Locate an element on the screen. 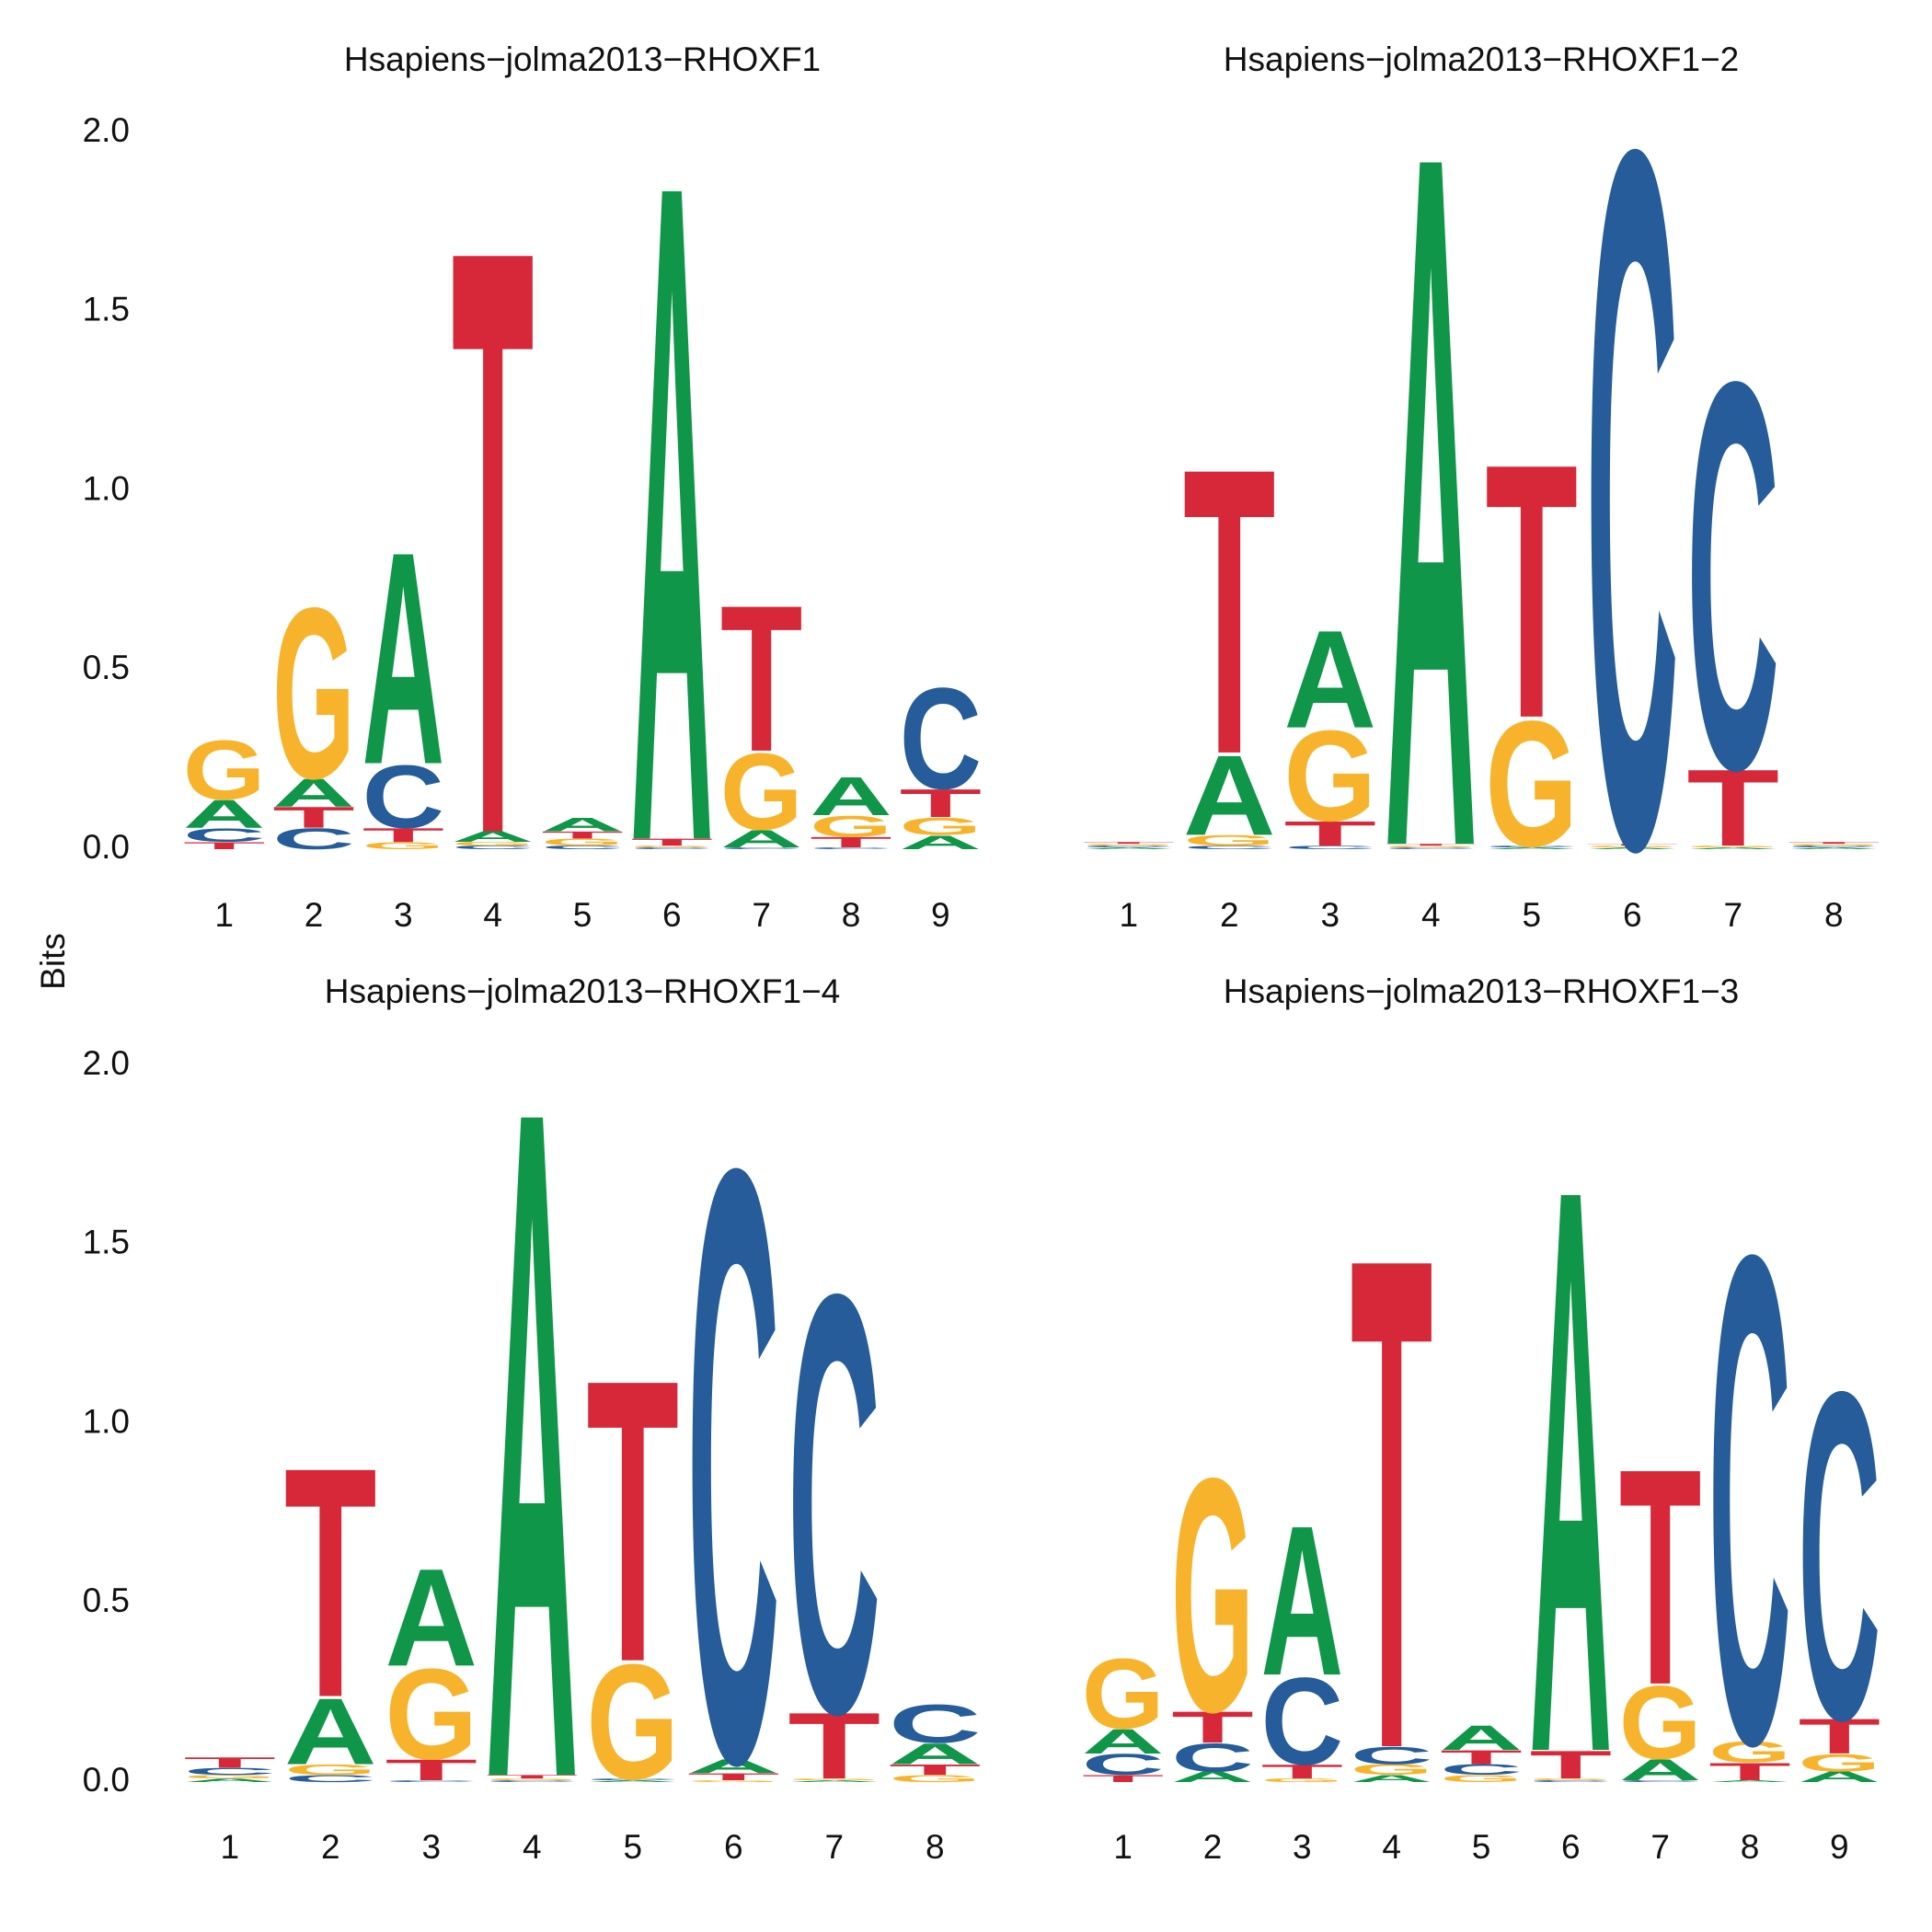 This screenshot has height=1932, width=1932. y-tick-label: 1.5 is located at coordinates (106, 1242).